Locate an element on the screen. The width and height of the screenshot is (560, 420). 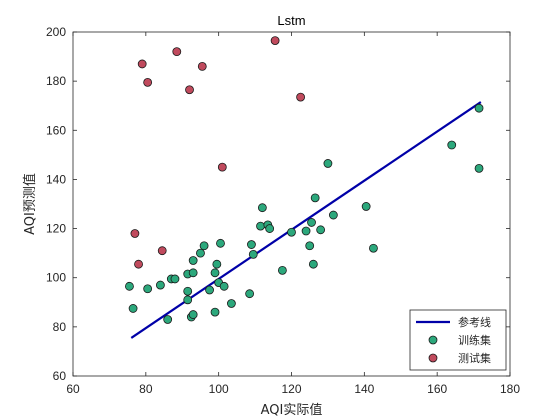
x-tick-label: 120 is located at coordinates (291, 389).